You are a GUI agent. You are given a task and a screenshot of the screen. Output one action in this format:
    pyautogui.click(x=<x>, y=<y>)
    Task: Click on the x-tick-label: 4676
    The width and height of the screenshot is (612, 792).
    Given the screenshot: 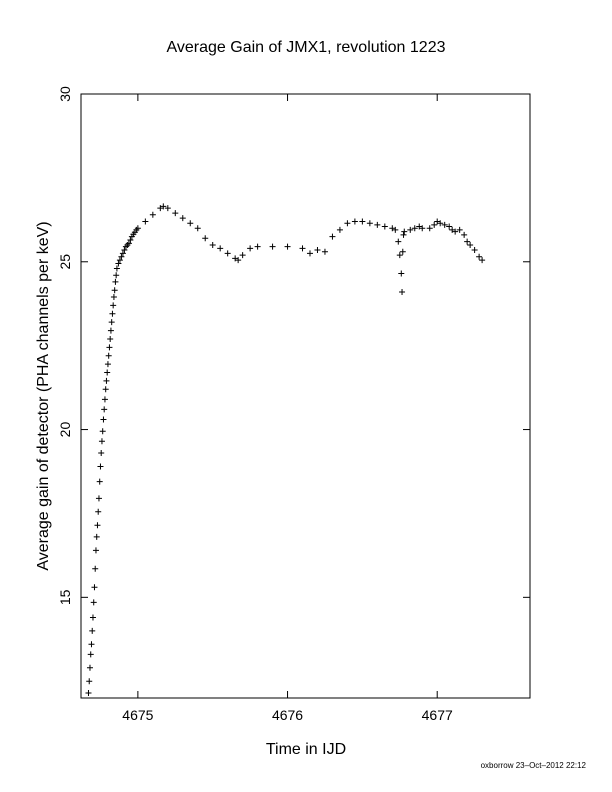 What is the action you would take?
    pyautogui.click(x=287, y=715)
    